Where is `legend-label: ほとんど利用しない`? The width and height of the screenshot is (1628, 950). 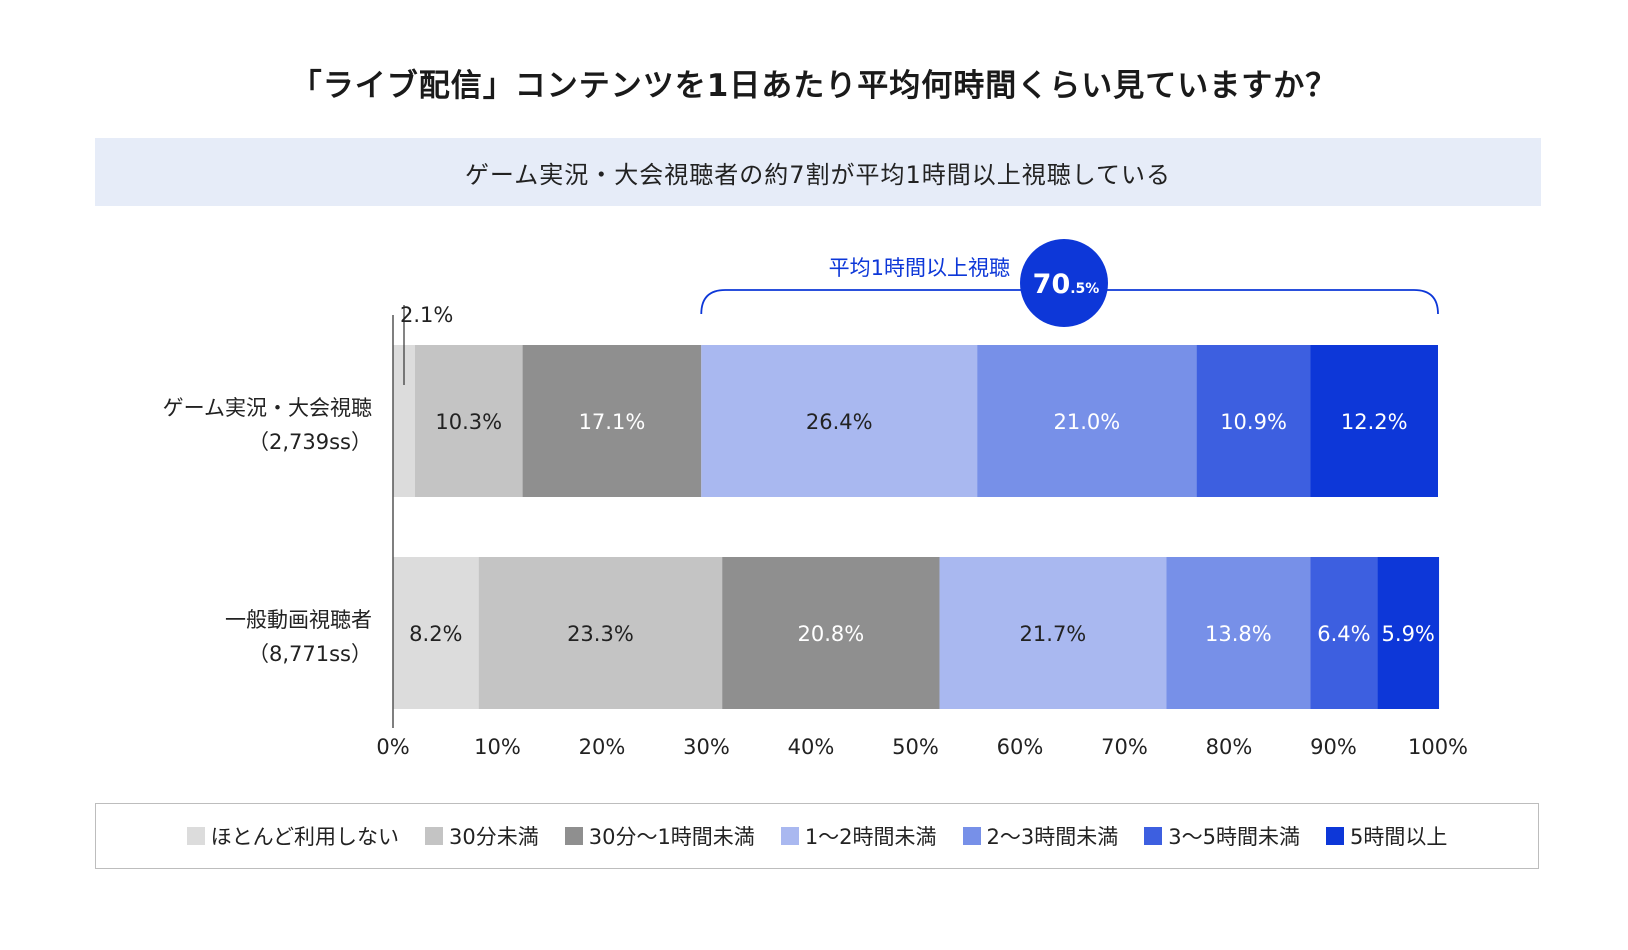
legend-label: ほとんど利用しない is located at coordinates (304, 837).